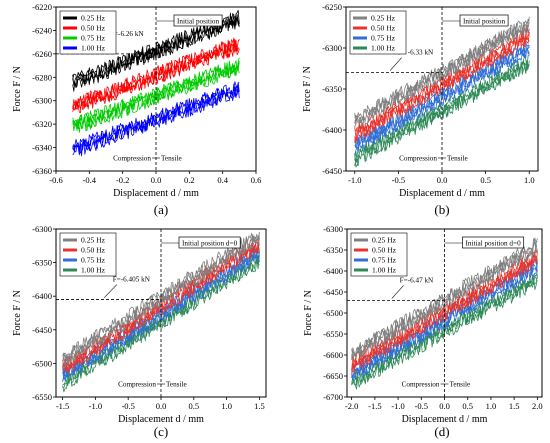  I want to click on x-tick-label: -0.4, so click(90, 180).